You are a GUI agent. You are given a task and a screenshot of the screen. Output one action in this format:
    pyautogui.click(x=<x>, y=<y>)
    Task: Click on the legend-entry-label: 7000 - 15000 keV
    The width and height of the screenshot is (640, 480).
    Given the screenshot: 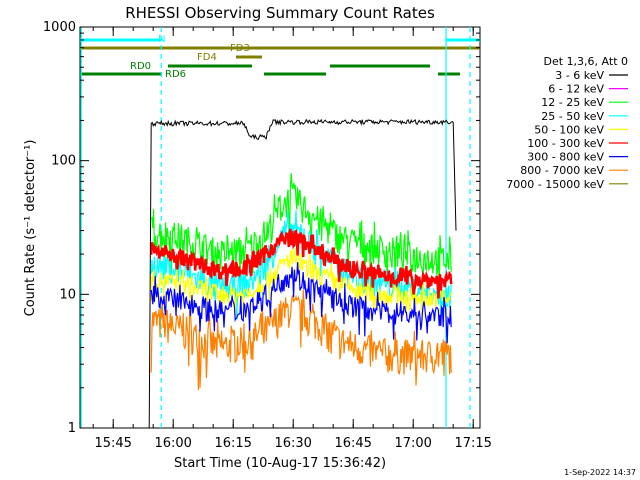 What is the action you would take?
    pyautogui.click(x=555, y=184)
    